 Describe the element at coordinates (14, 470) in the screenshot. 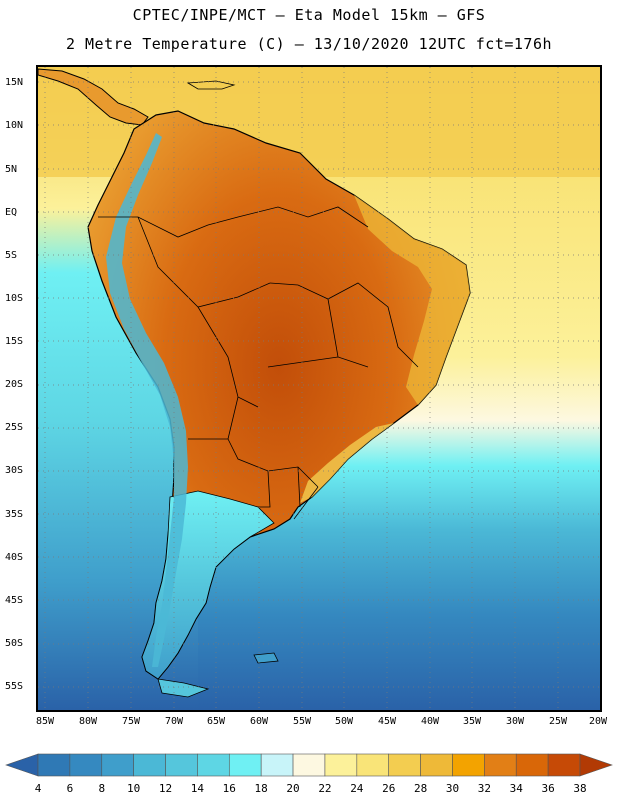

I see `lat-label-30s: 30S` at that location.